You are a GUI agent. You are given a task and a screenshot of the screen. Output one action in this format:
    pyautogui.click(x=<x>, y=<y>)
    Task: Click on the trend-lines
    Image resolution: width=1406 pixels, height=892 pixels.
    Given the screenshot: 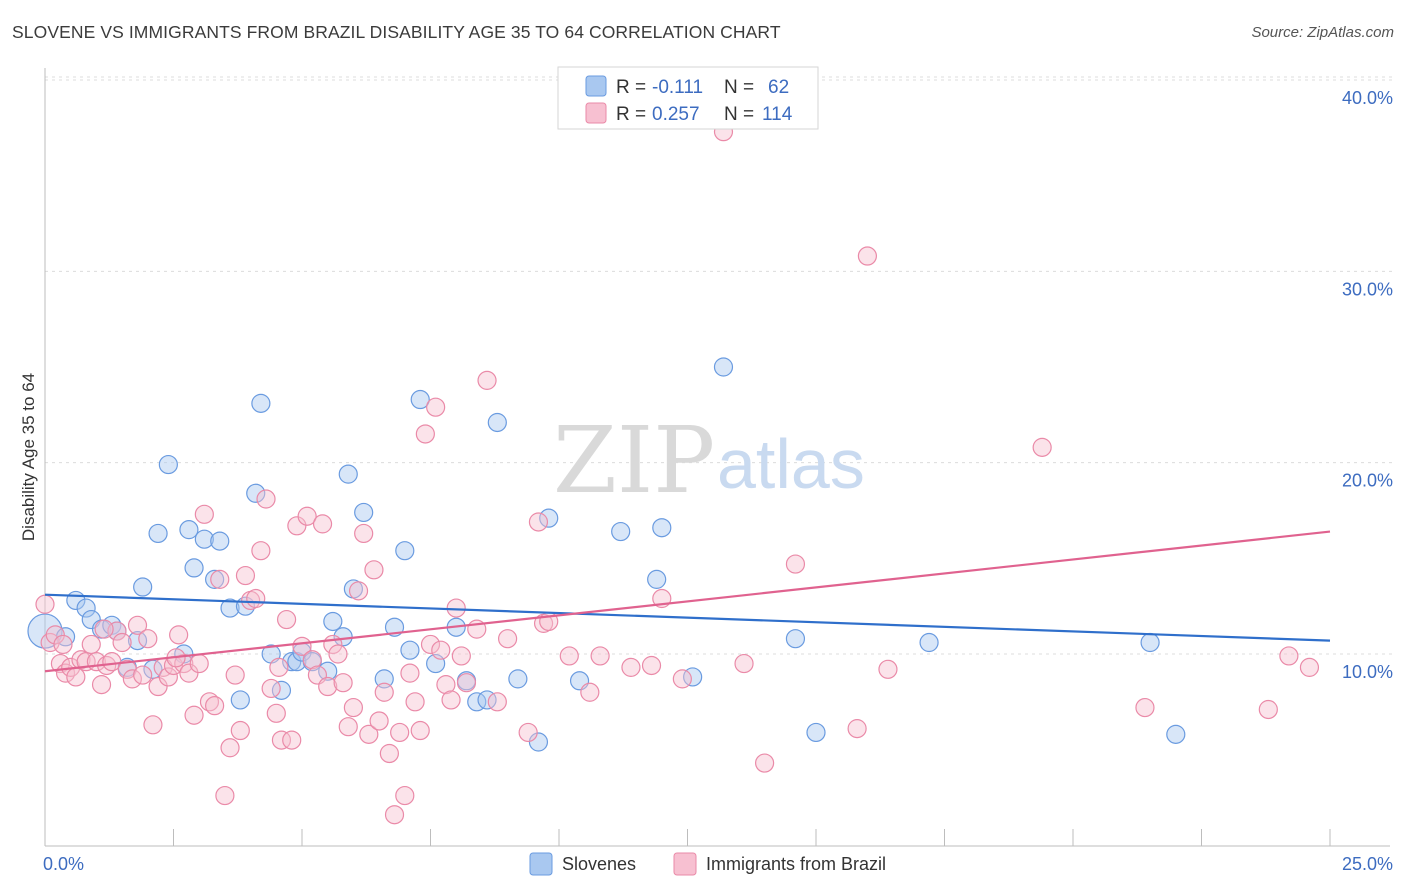 What is the action you would take?
    pyautogui.click(x=687, y=601)
    